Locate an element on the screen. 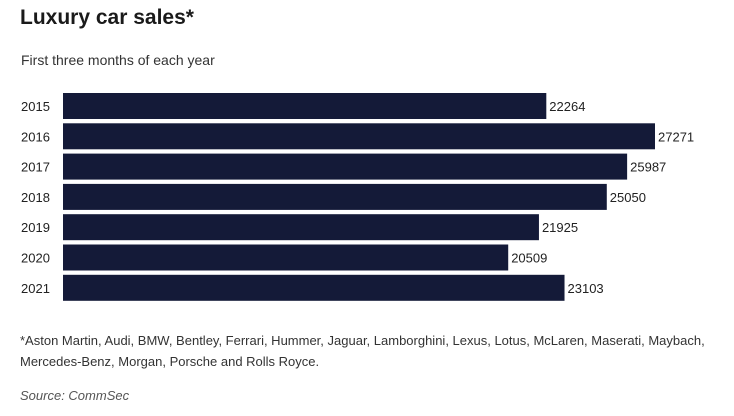 Image resolution: width=734 pixels, height=416 pixels. y-tick-label: 2017 is located at coordinates (35, 167).